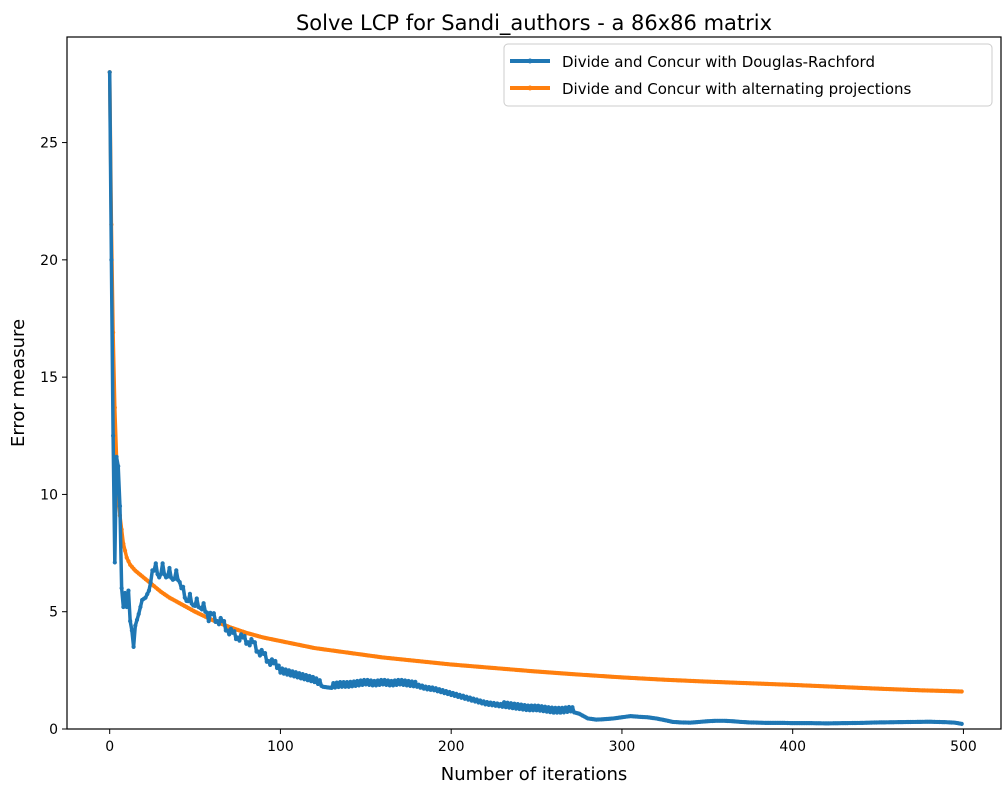  I want to click on x-tick-label: 400, so click(792, 747).